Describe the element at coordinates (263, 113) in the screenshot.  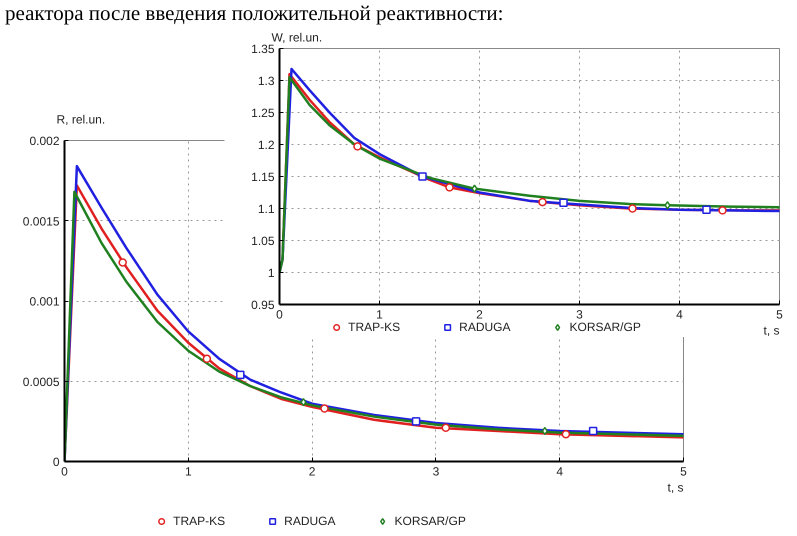
I see `y-tick-label: 1.25` at that location.